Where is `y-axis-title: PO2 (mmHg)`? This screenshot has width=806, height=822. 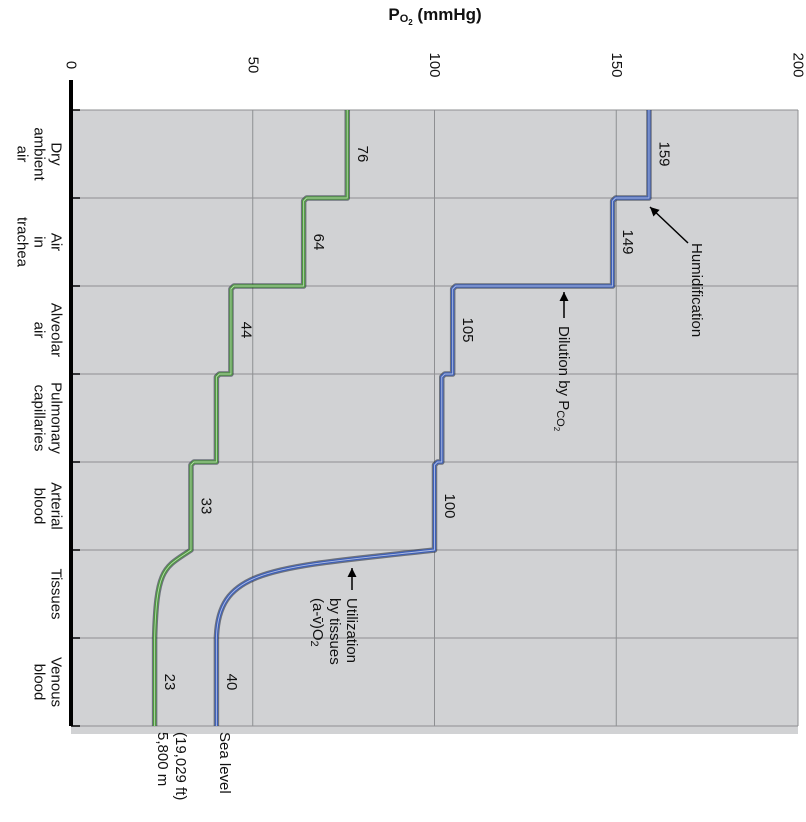
y-axis-title: PO2 (mmHg) is located at coordinates (434, 16).